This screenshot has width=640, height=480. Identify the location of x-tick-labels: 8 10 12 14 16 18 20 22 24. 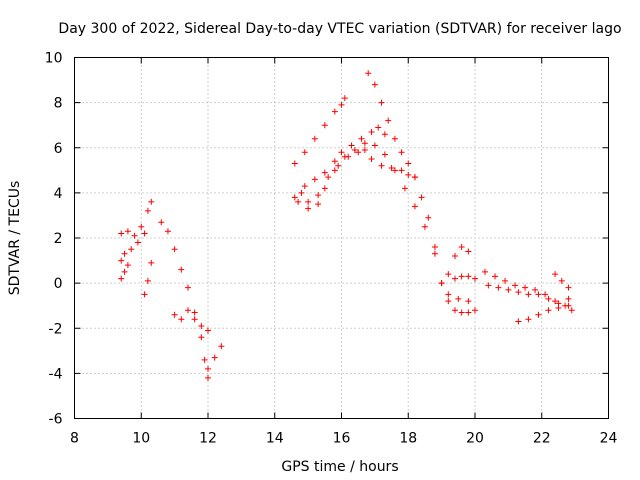
(343, 439).